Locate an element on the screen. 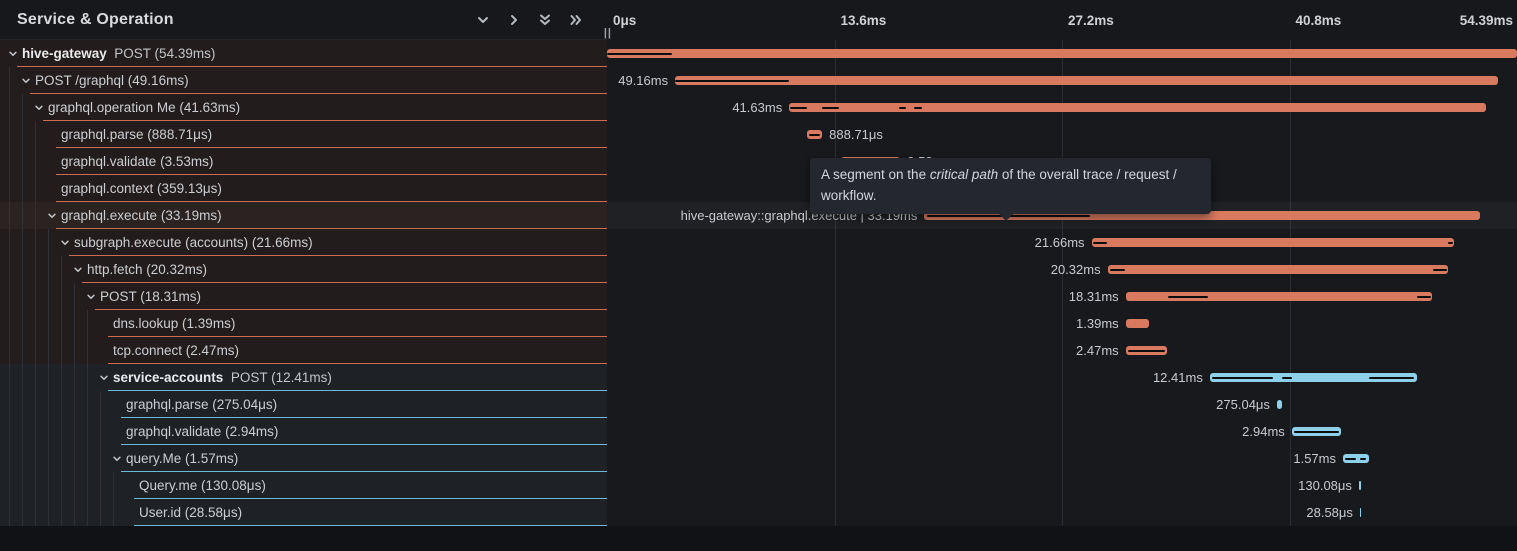  collapse-all-icon is located at coordinates (544, 20).